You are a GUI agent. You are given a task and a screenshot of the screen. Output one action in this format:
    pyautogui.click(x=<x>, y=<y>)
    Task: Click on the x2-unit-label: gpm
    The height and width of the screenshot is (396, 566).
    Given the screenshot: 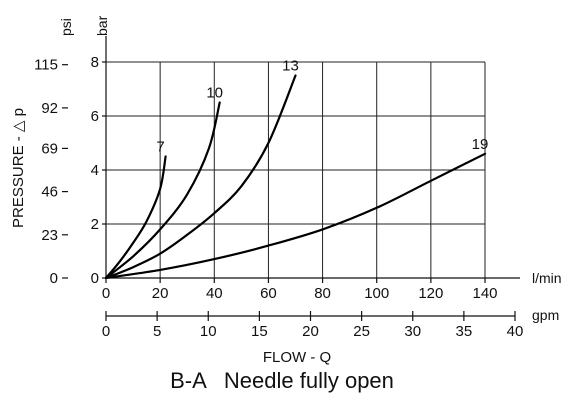 What is the action you would take?
    pyautogui.click(x=545, y=315)
    